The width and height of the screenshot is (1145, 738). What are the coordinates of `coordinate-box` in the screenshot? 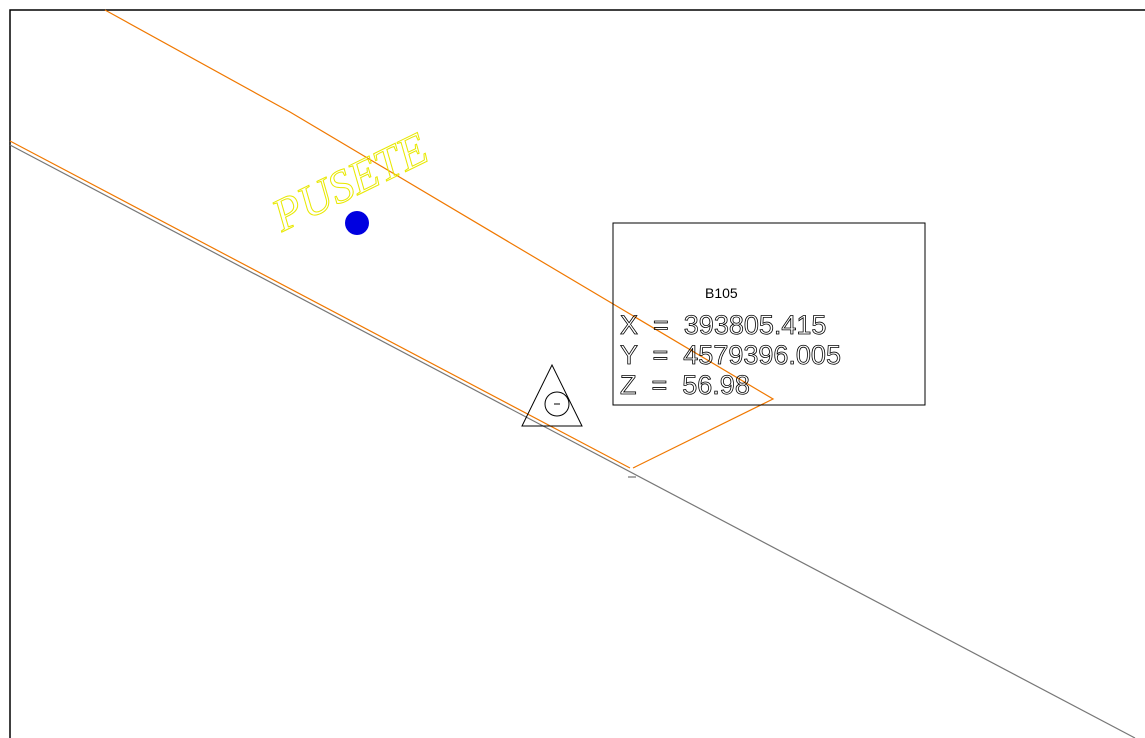 It's located at (769, 314).